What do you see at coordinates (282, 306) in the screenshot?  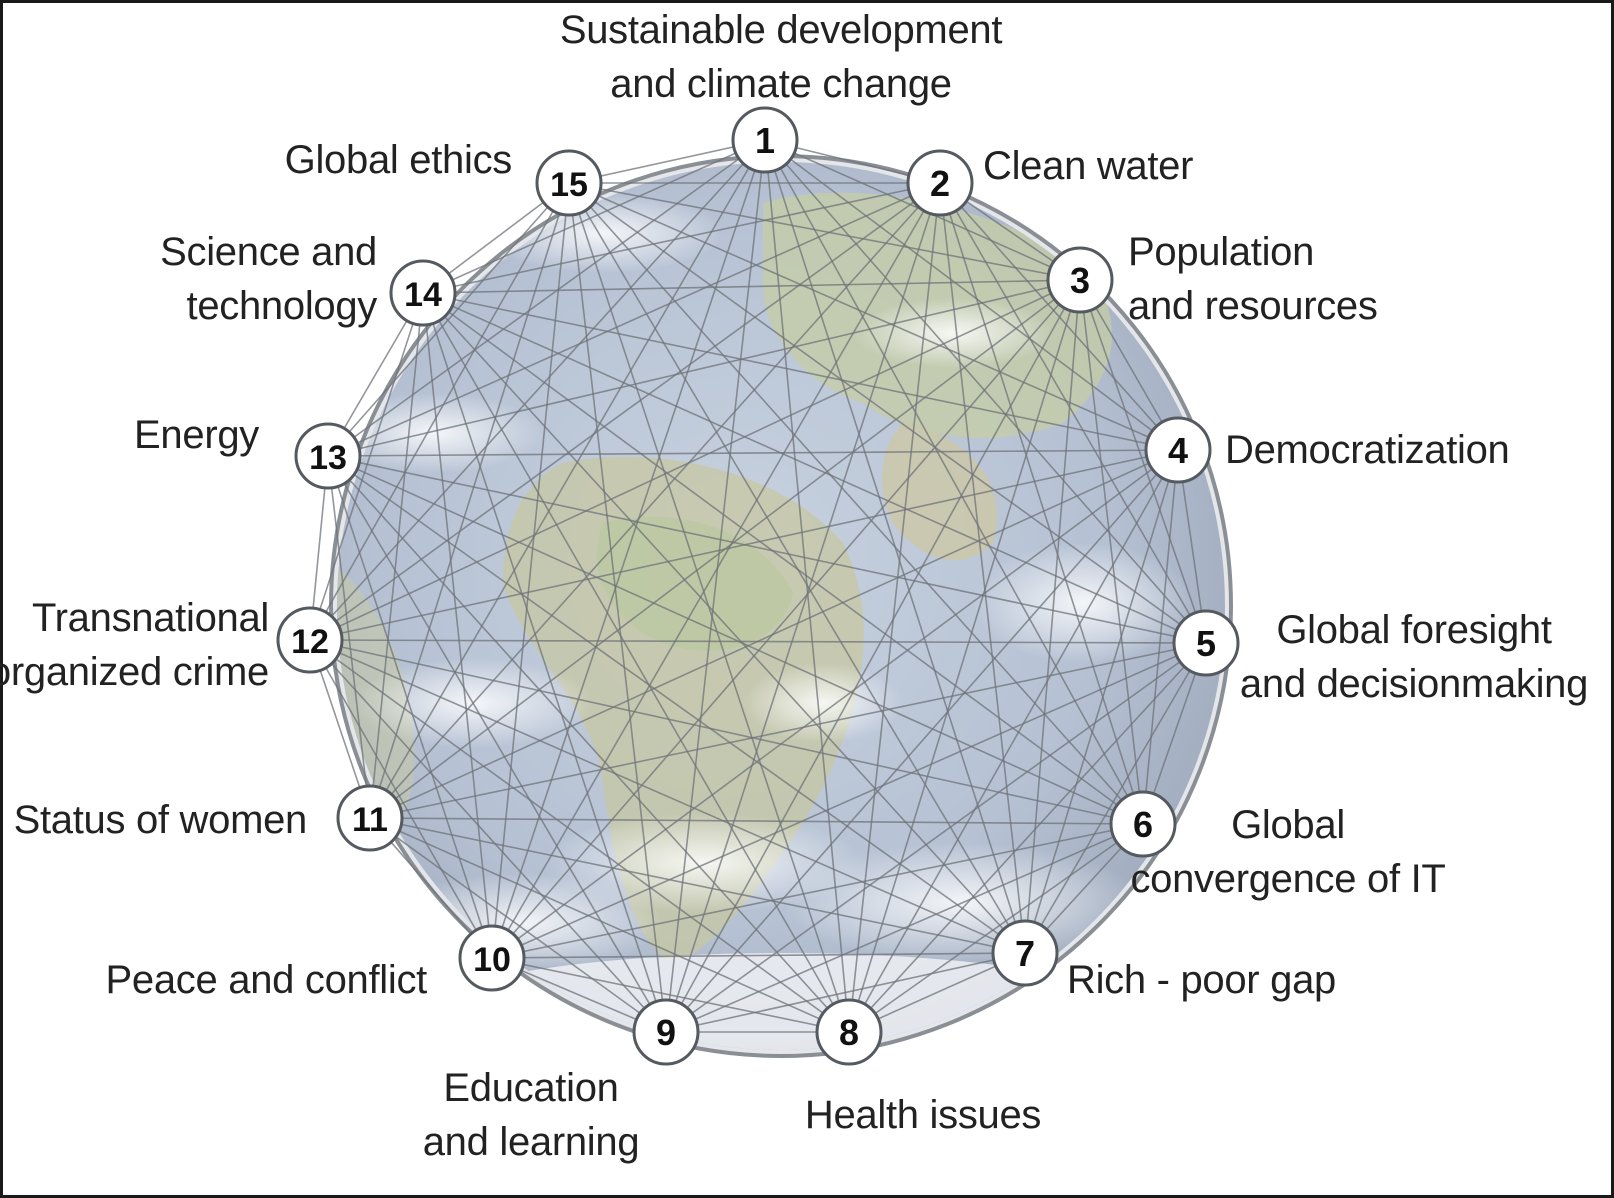 I see `node-label-line: technology` at bounding box center [282, 306].